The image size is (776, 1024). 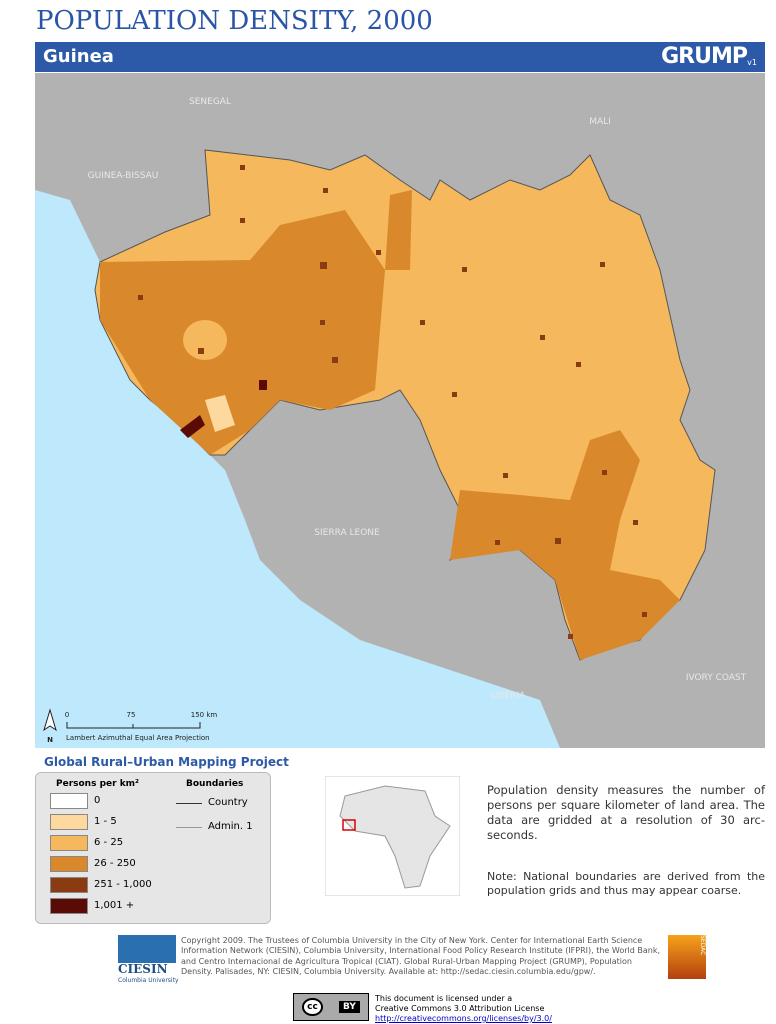 What do you see at coordinates (400, 57) in the screenshot?
I see `title-bar: Guinea GRUMP v1` at bounding box center [400, 57].